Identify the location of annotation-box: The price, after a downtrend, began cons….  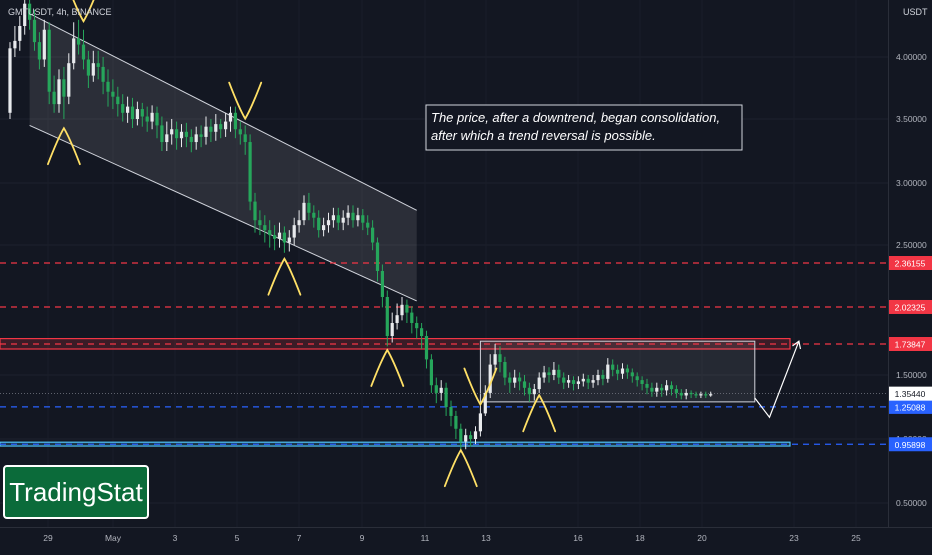
(584, 127).